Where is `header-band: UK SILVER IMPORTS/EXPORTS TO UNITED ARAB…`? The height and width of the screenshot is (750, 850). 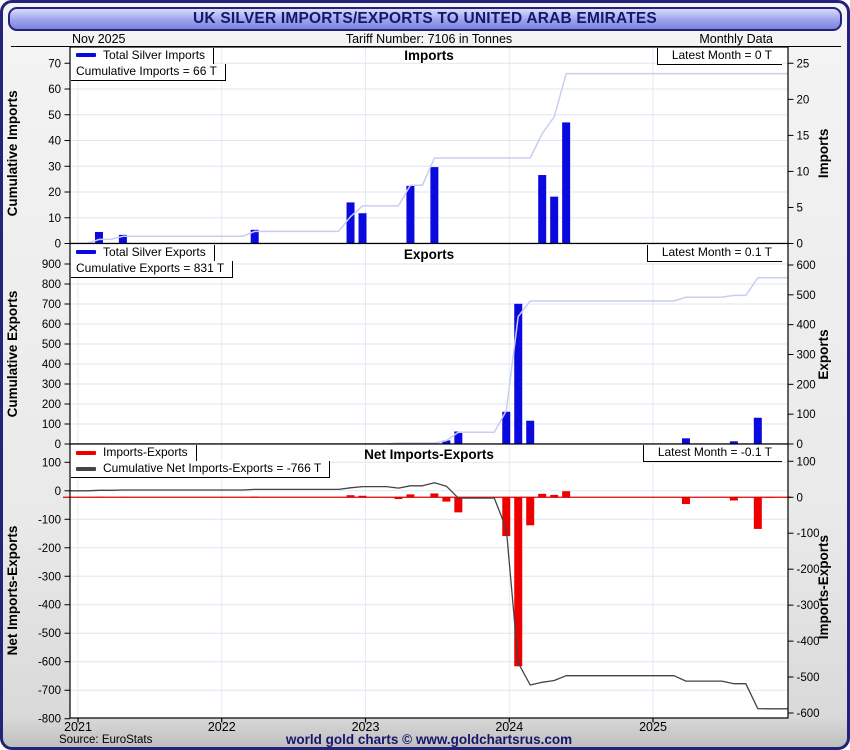
header-band: UK SILVER IMPORTS/EXPORTS TO UNITED ARAB… is located at coordinates (425, 19).